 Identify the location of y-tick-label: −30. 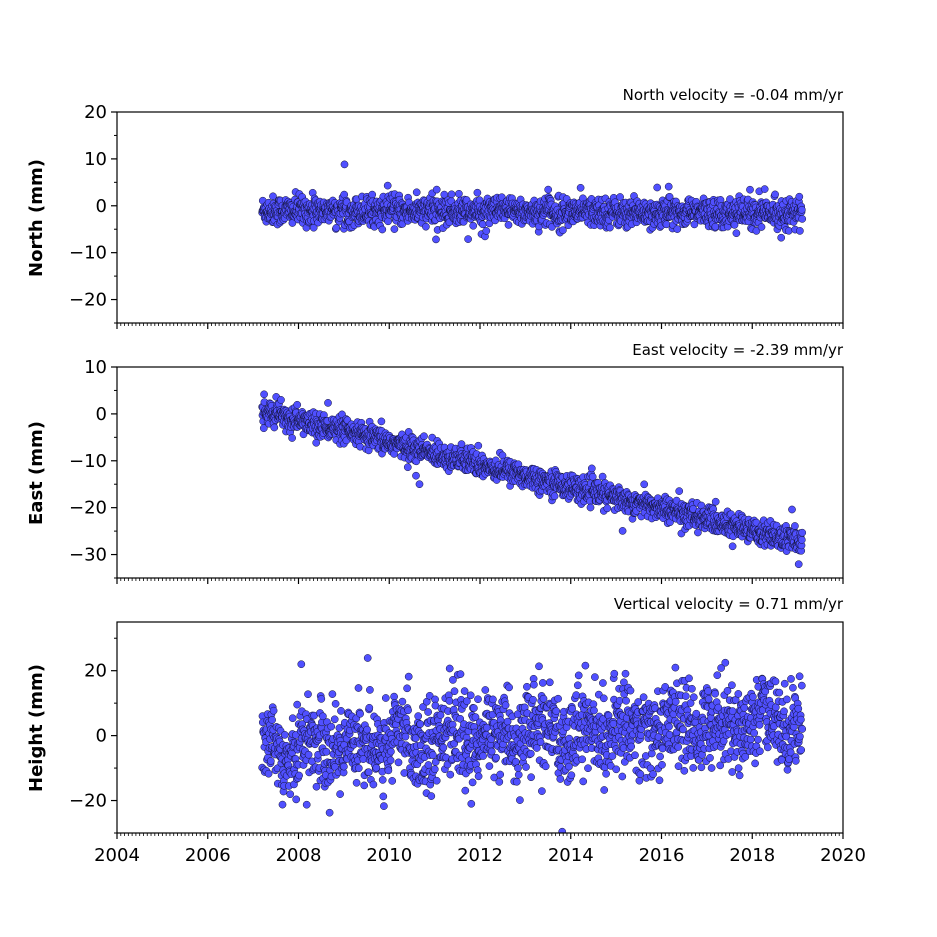
(88, 555).